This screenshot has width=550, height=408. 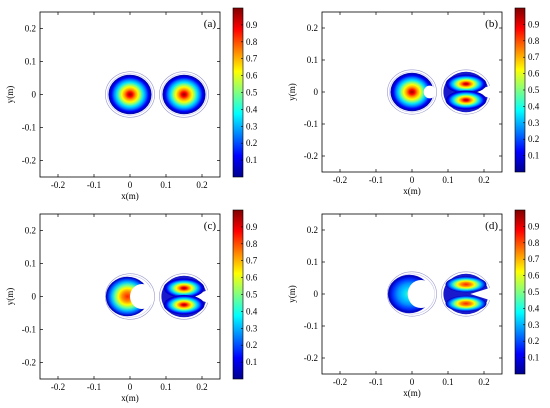 What do you see at coordinates (491, 24) in the screenshot?
I see `panel-label: (b)` at bounding box center [491, 24].